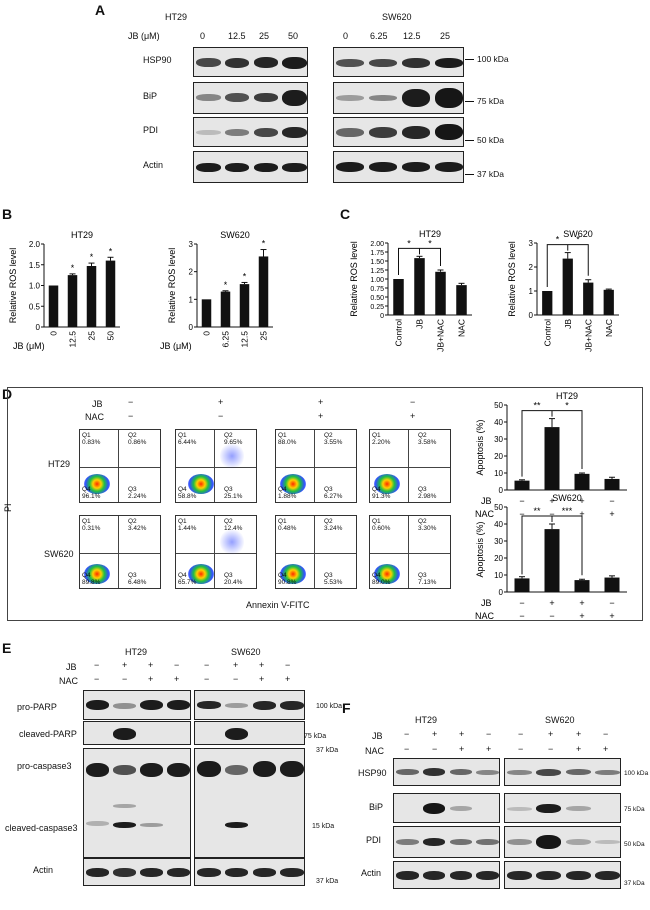  What do you see at coordinates (462, 328) in the screenshot?
I see `x-tick-label: NAC` at bounding box center [462, 328].